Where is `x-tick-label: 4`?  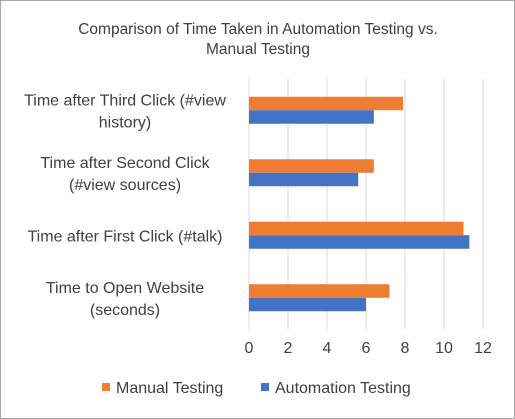 x-tick-label: 4 is located at coordinates (327, 348).